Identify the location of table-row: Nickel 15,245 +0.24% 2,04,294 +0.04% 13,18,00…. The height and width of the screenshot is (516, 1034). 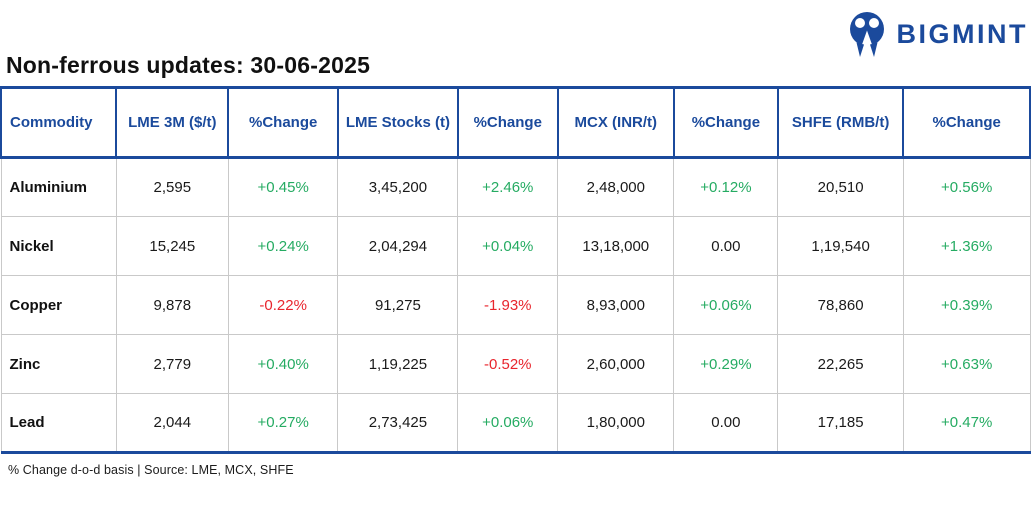
(515, 246).